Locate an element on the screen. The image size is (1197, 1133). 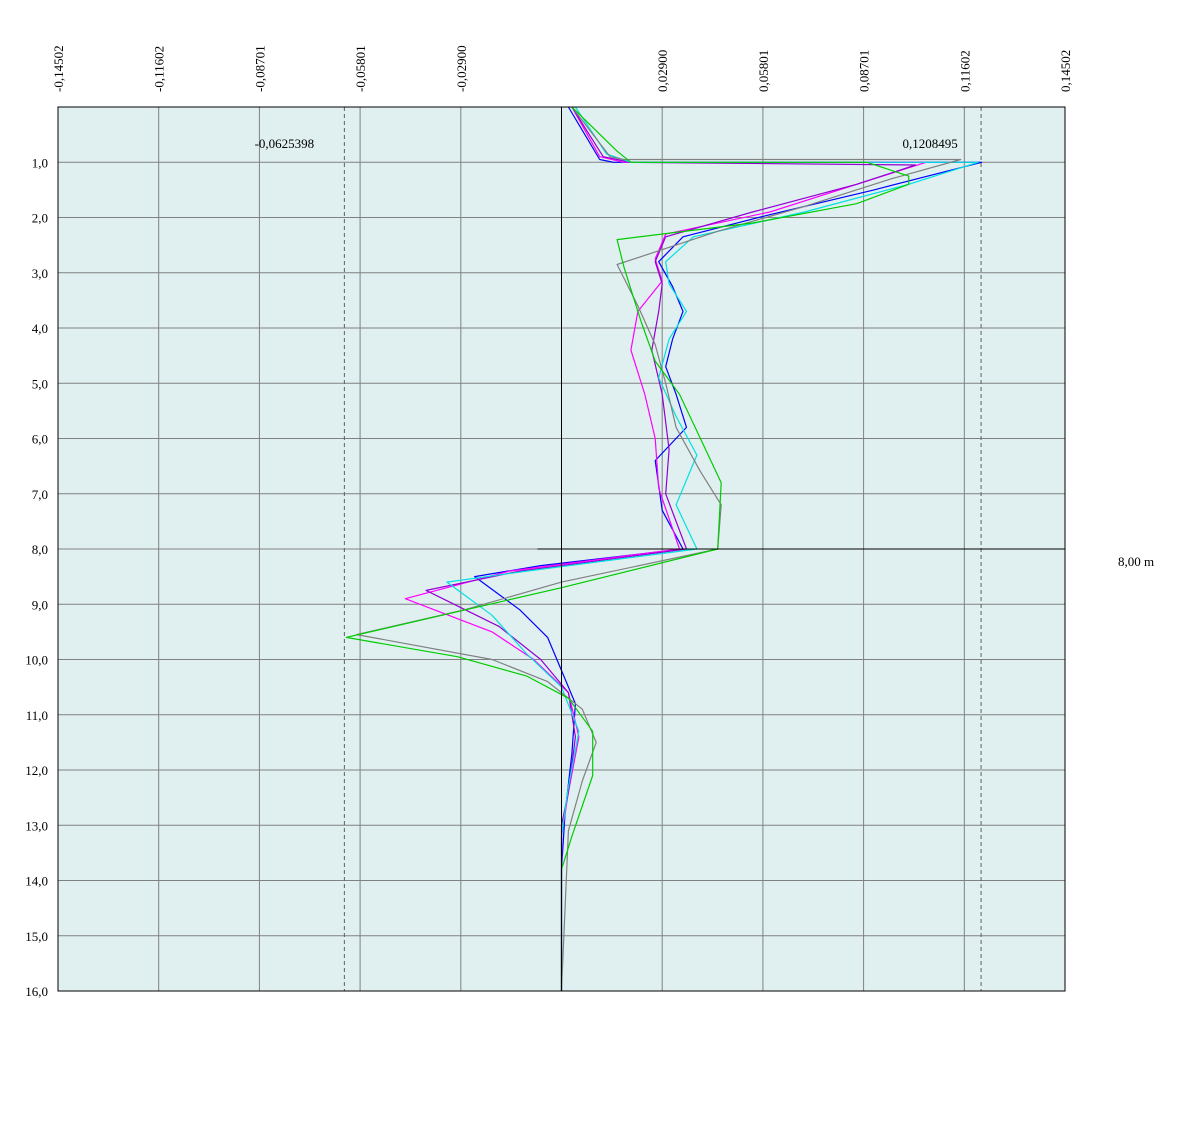
y-tick-label: 1,0 is located at coordinates (40, 162).